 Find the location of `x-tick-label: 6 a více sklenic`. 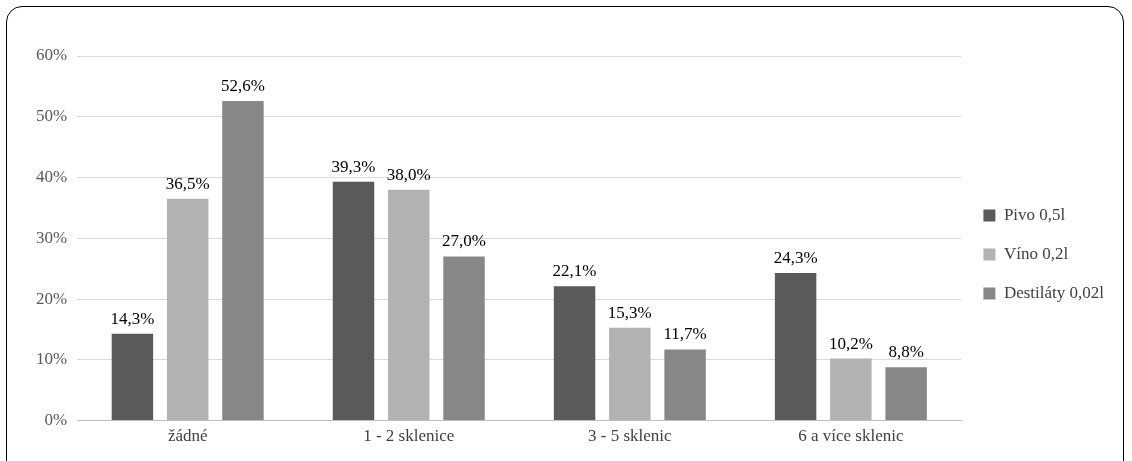

x-tick-label: 6 a více sklenic is located at coordinates (851, 436).